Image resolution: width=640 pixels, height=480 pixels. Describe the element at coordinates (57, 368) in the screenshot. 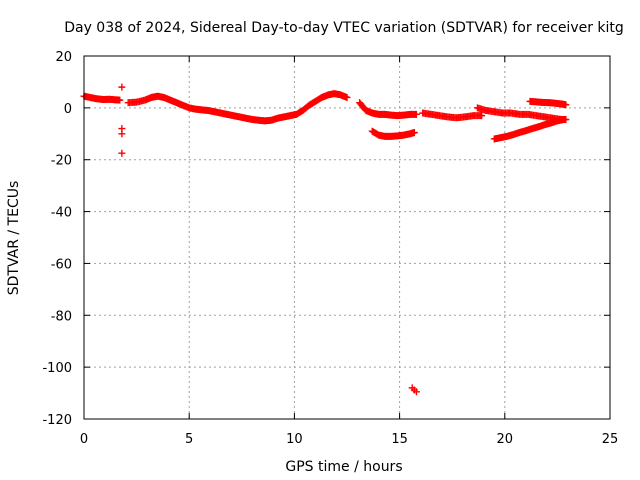

I see `y-tick-label: -100` at that location.